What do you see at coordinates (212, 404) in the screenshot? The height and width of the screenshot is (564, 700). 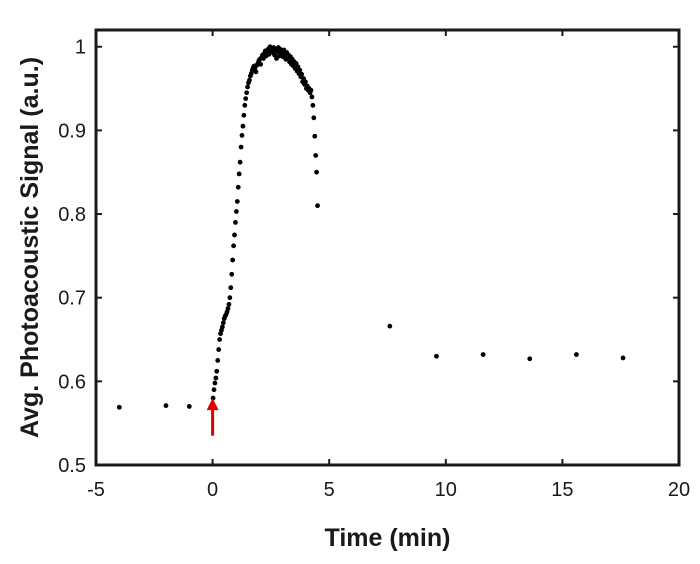 I see `arrow-head` at bounding box center [212, 404].